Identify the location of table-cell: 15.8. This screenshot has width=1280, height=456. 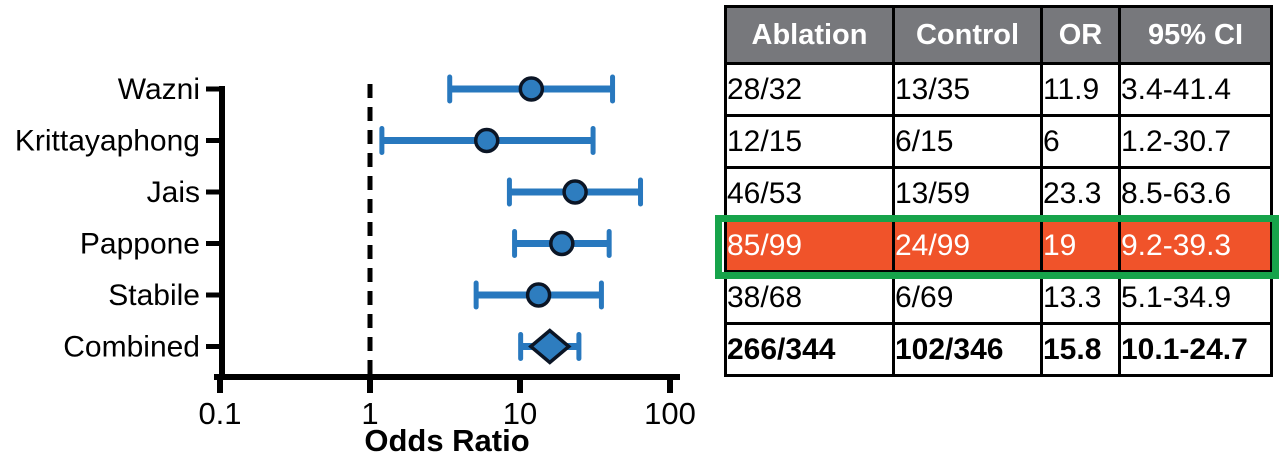
(1080, 349).